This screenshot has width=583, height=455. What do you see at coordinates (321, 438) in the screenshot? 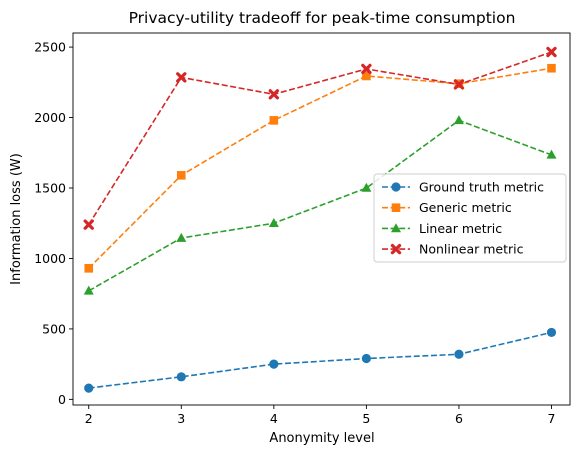
I see `x-axis-label: Anonymity level` at bounding box center [321, 438].